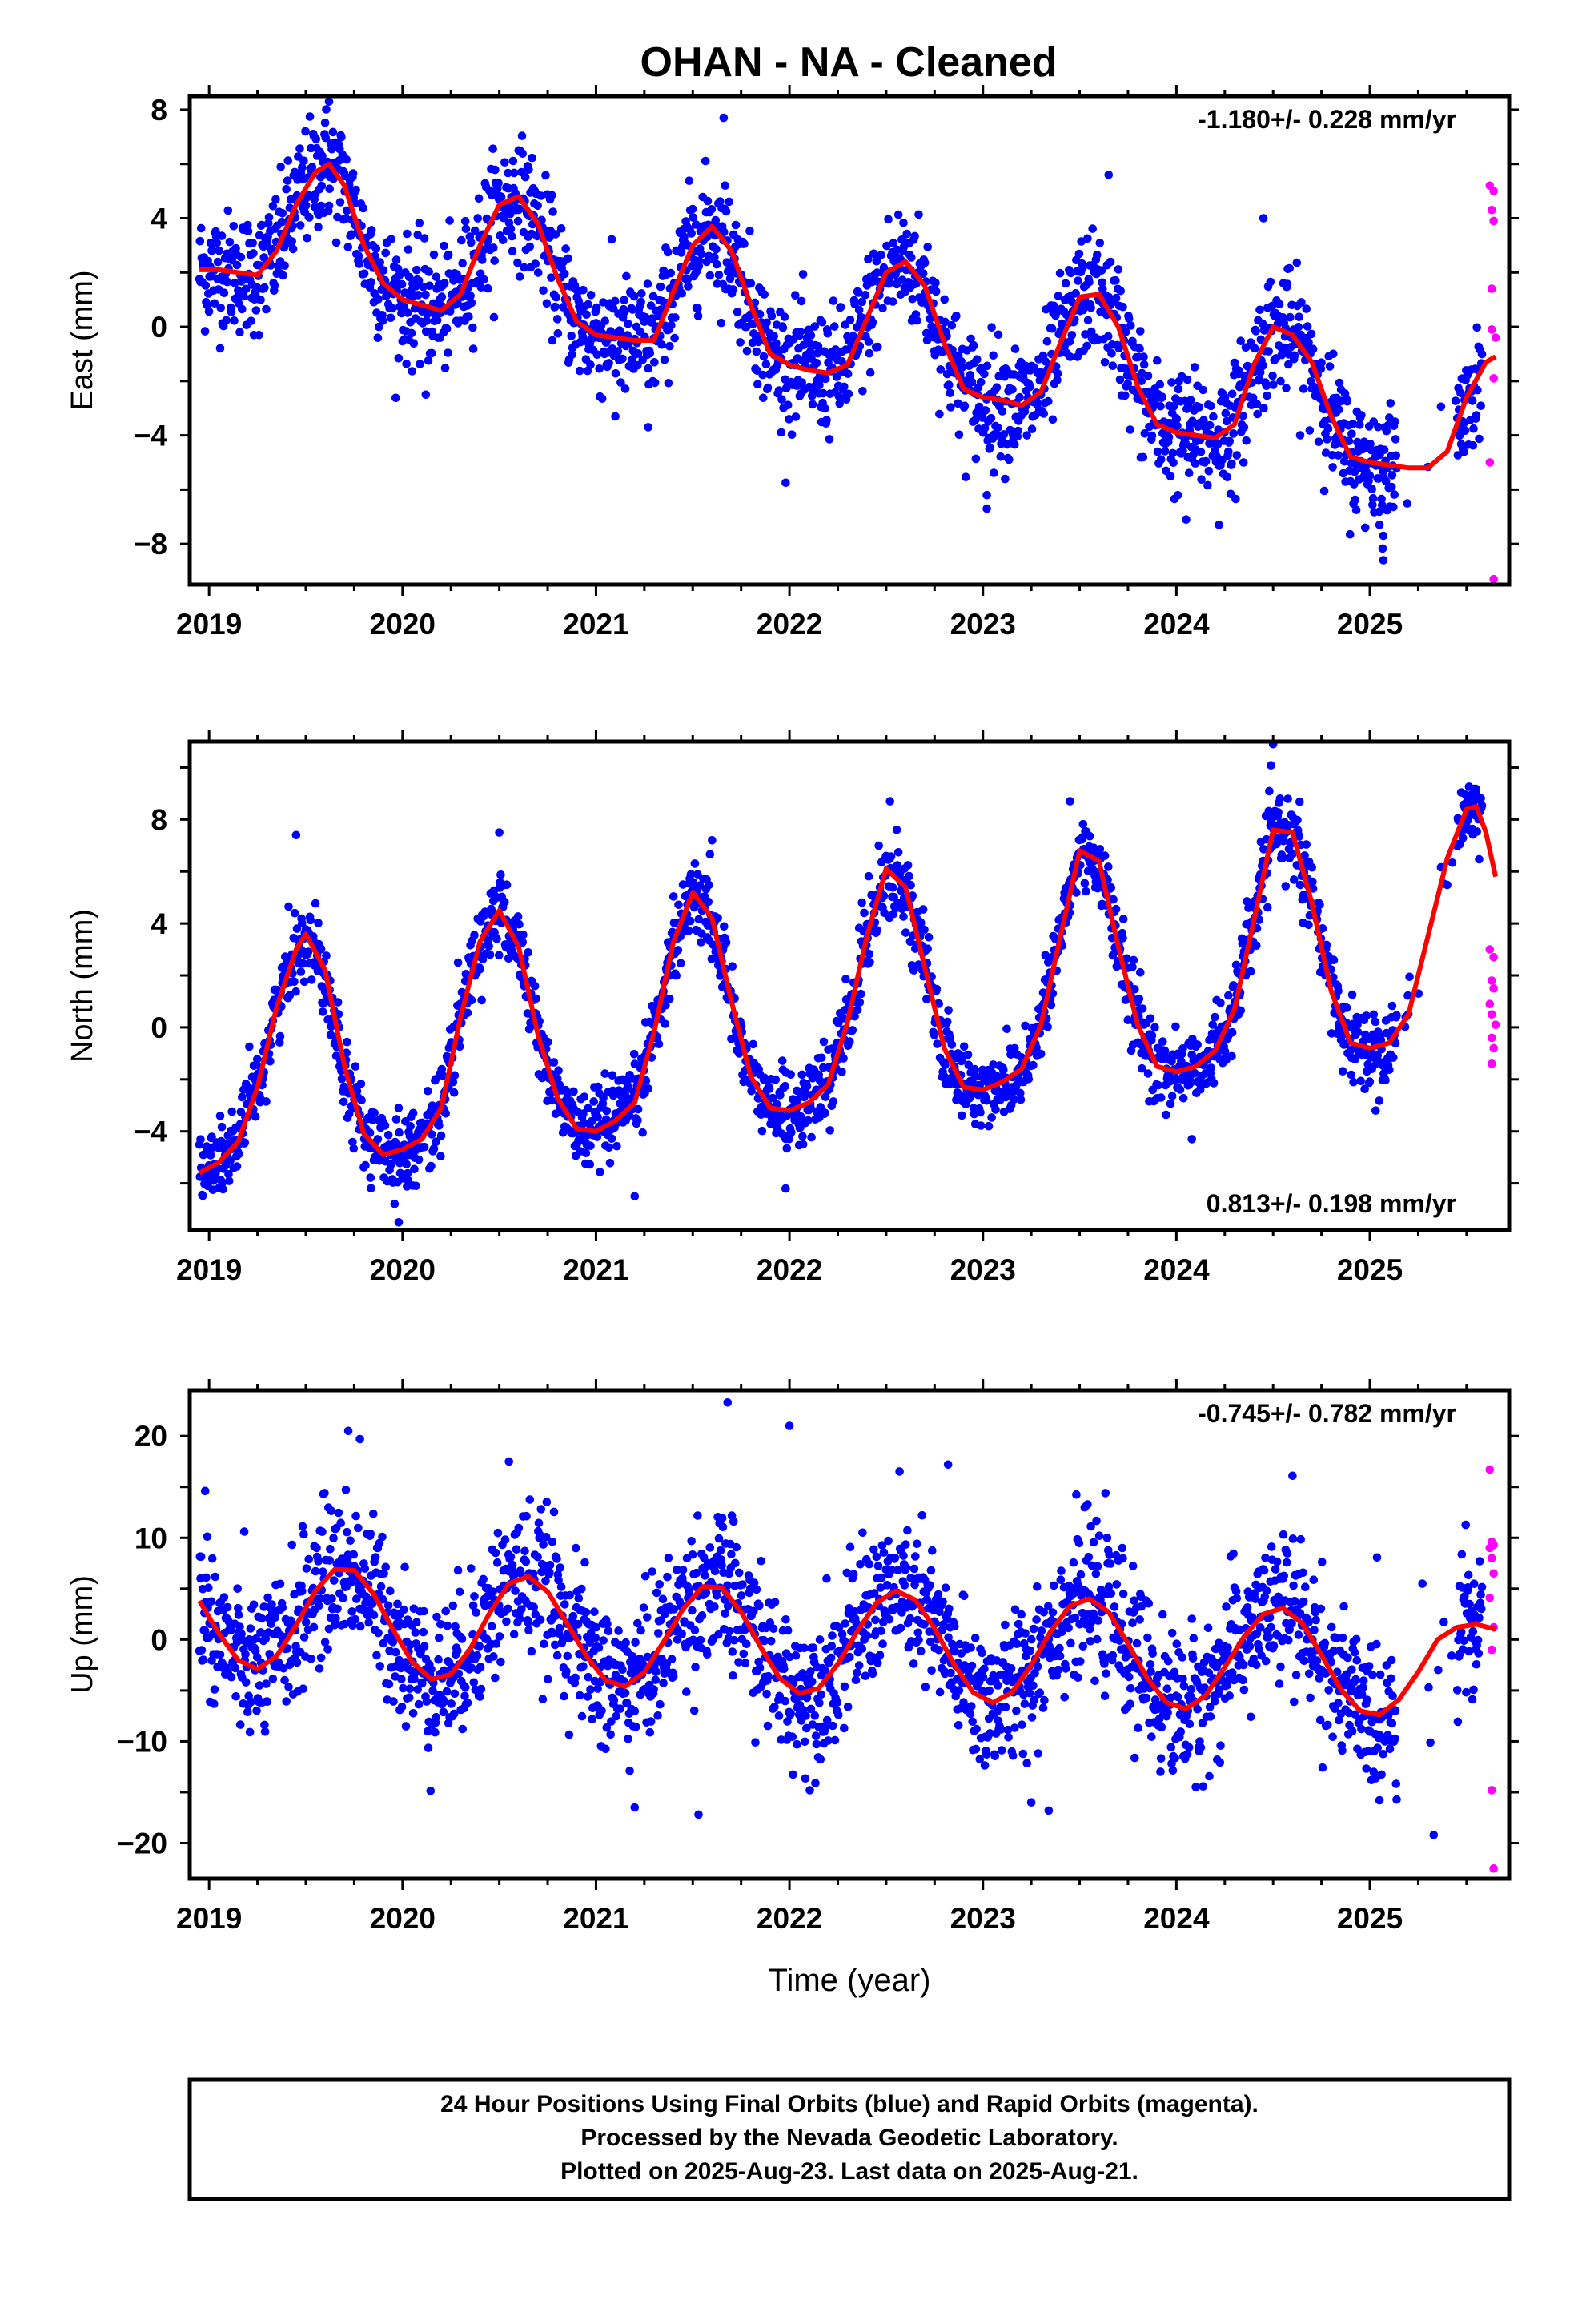 Image resolution: width=1582 pixels, height=2324 pixels. What do you see at coordinates (159, 219) in the screenshot?
I see `y-tick-label: 4` at bounding box center [159, 219].